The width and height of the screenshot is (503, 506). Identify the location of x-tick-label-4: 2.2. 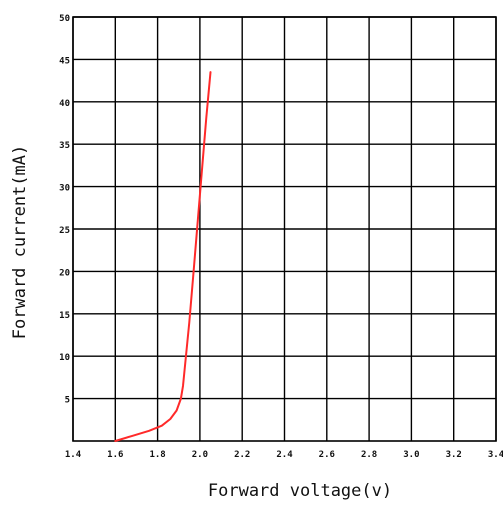
(242, 455).